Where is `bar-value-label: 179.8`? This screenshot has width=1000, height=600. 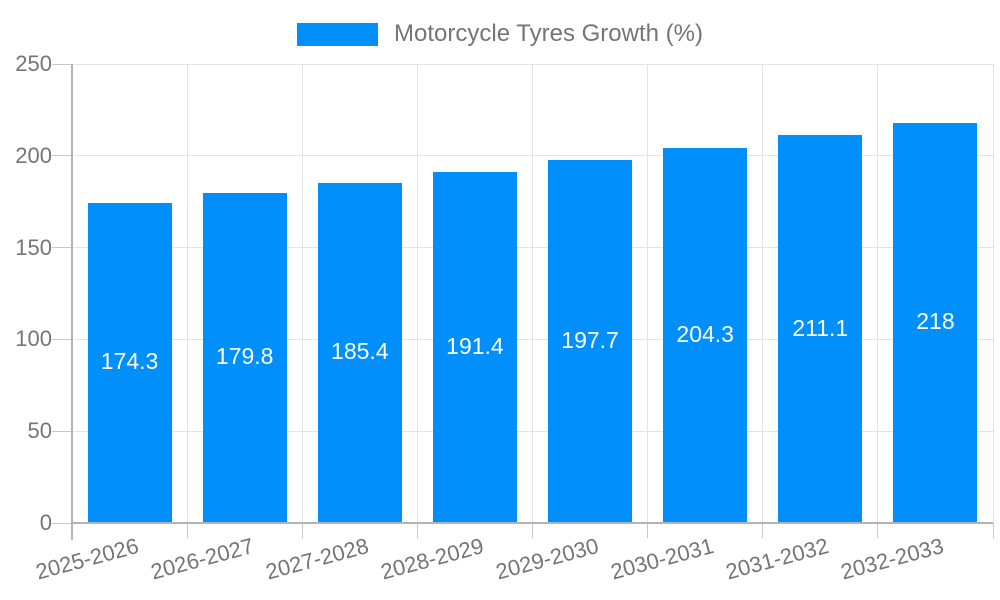
bar-value-label: 179.8 is located at coordinates (244, 356).